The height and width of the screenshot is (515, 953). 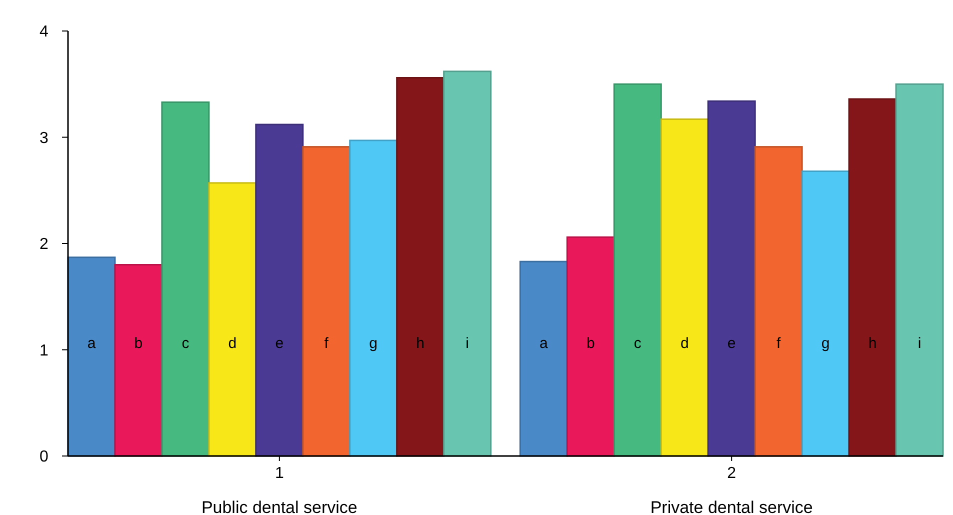 What do you see at coordinates (731, 343) in the screenshot?
I see `series-label: e` at bounding box center [731, 343].